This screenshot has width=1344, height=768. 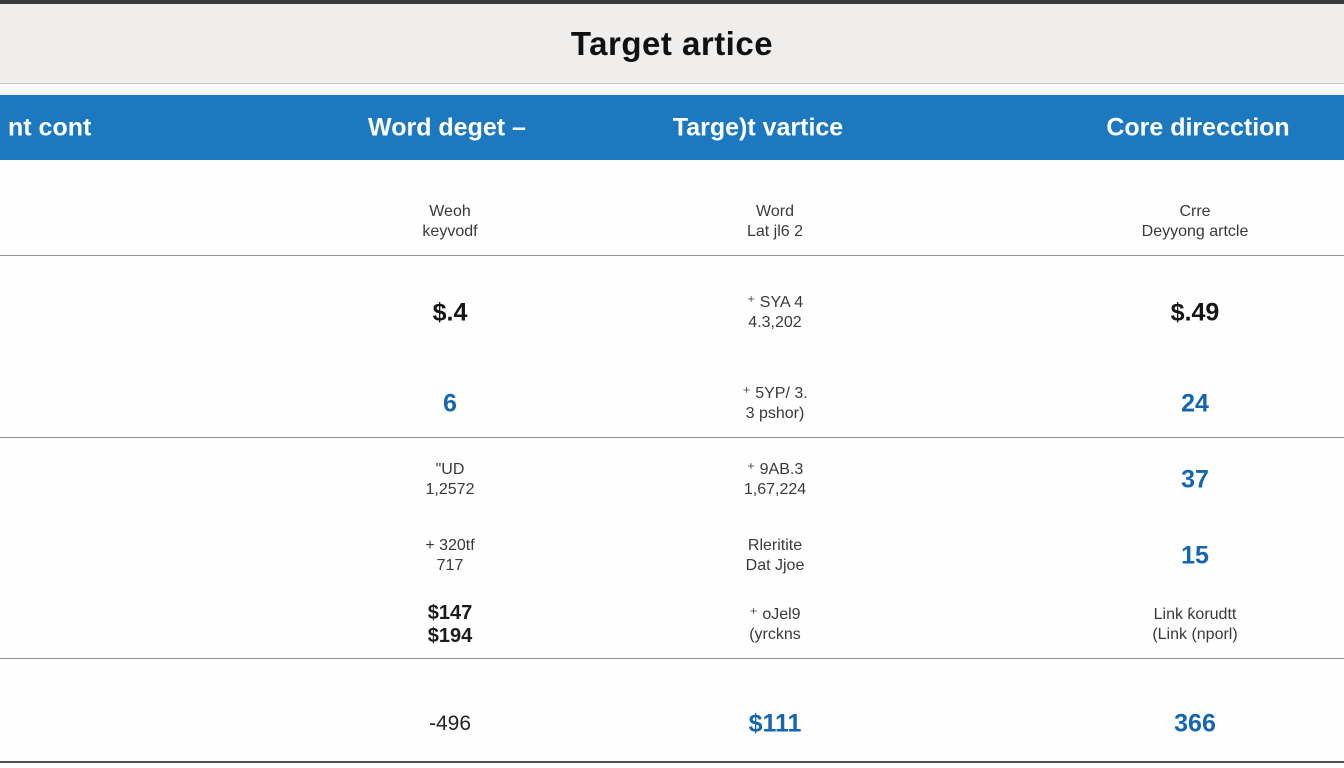 What do you see at coordinates (775, 634) in the screenshot?
I see `cell-line: (yrckns` at bounding box center [775, 634].